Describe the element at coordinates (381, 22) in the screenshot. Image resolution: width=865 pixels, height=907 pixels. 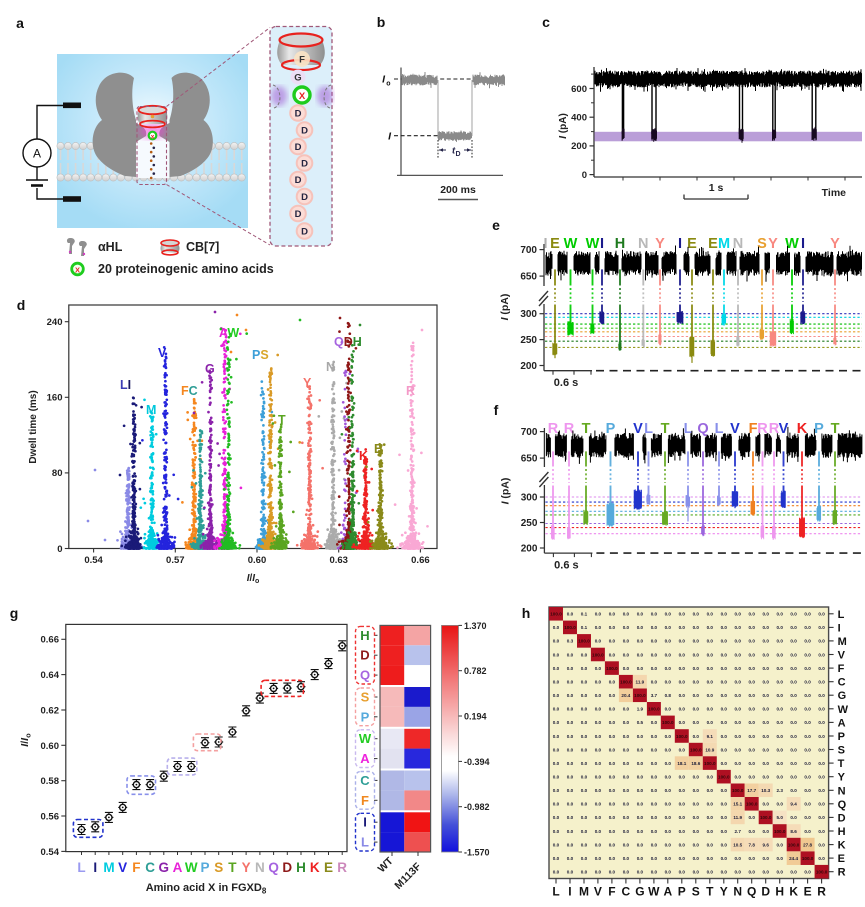
I see `svg-text: b` at that location.